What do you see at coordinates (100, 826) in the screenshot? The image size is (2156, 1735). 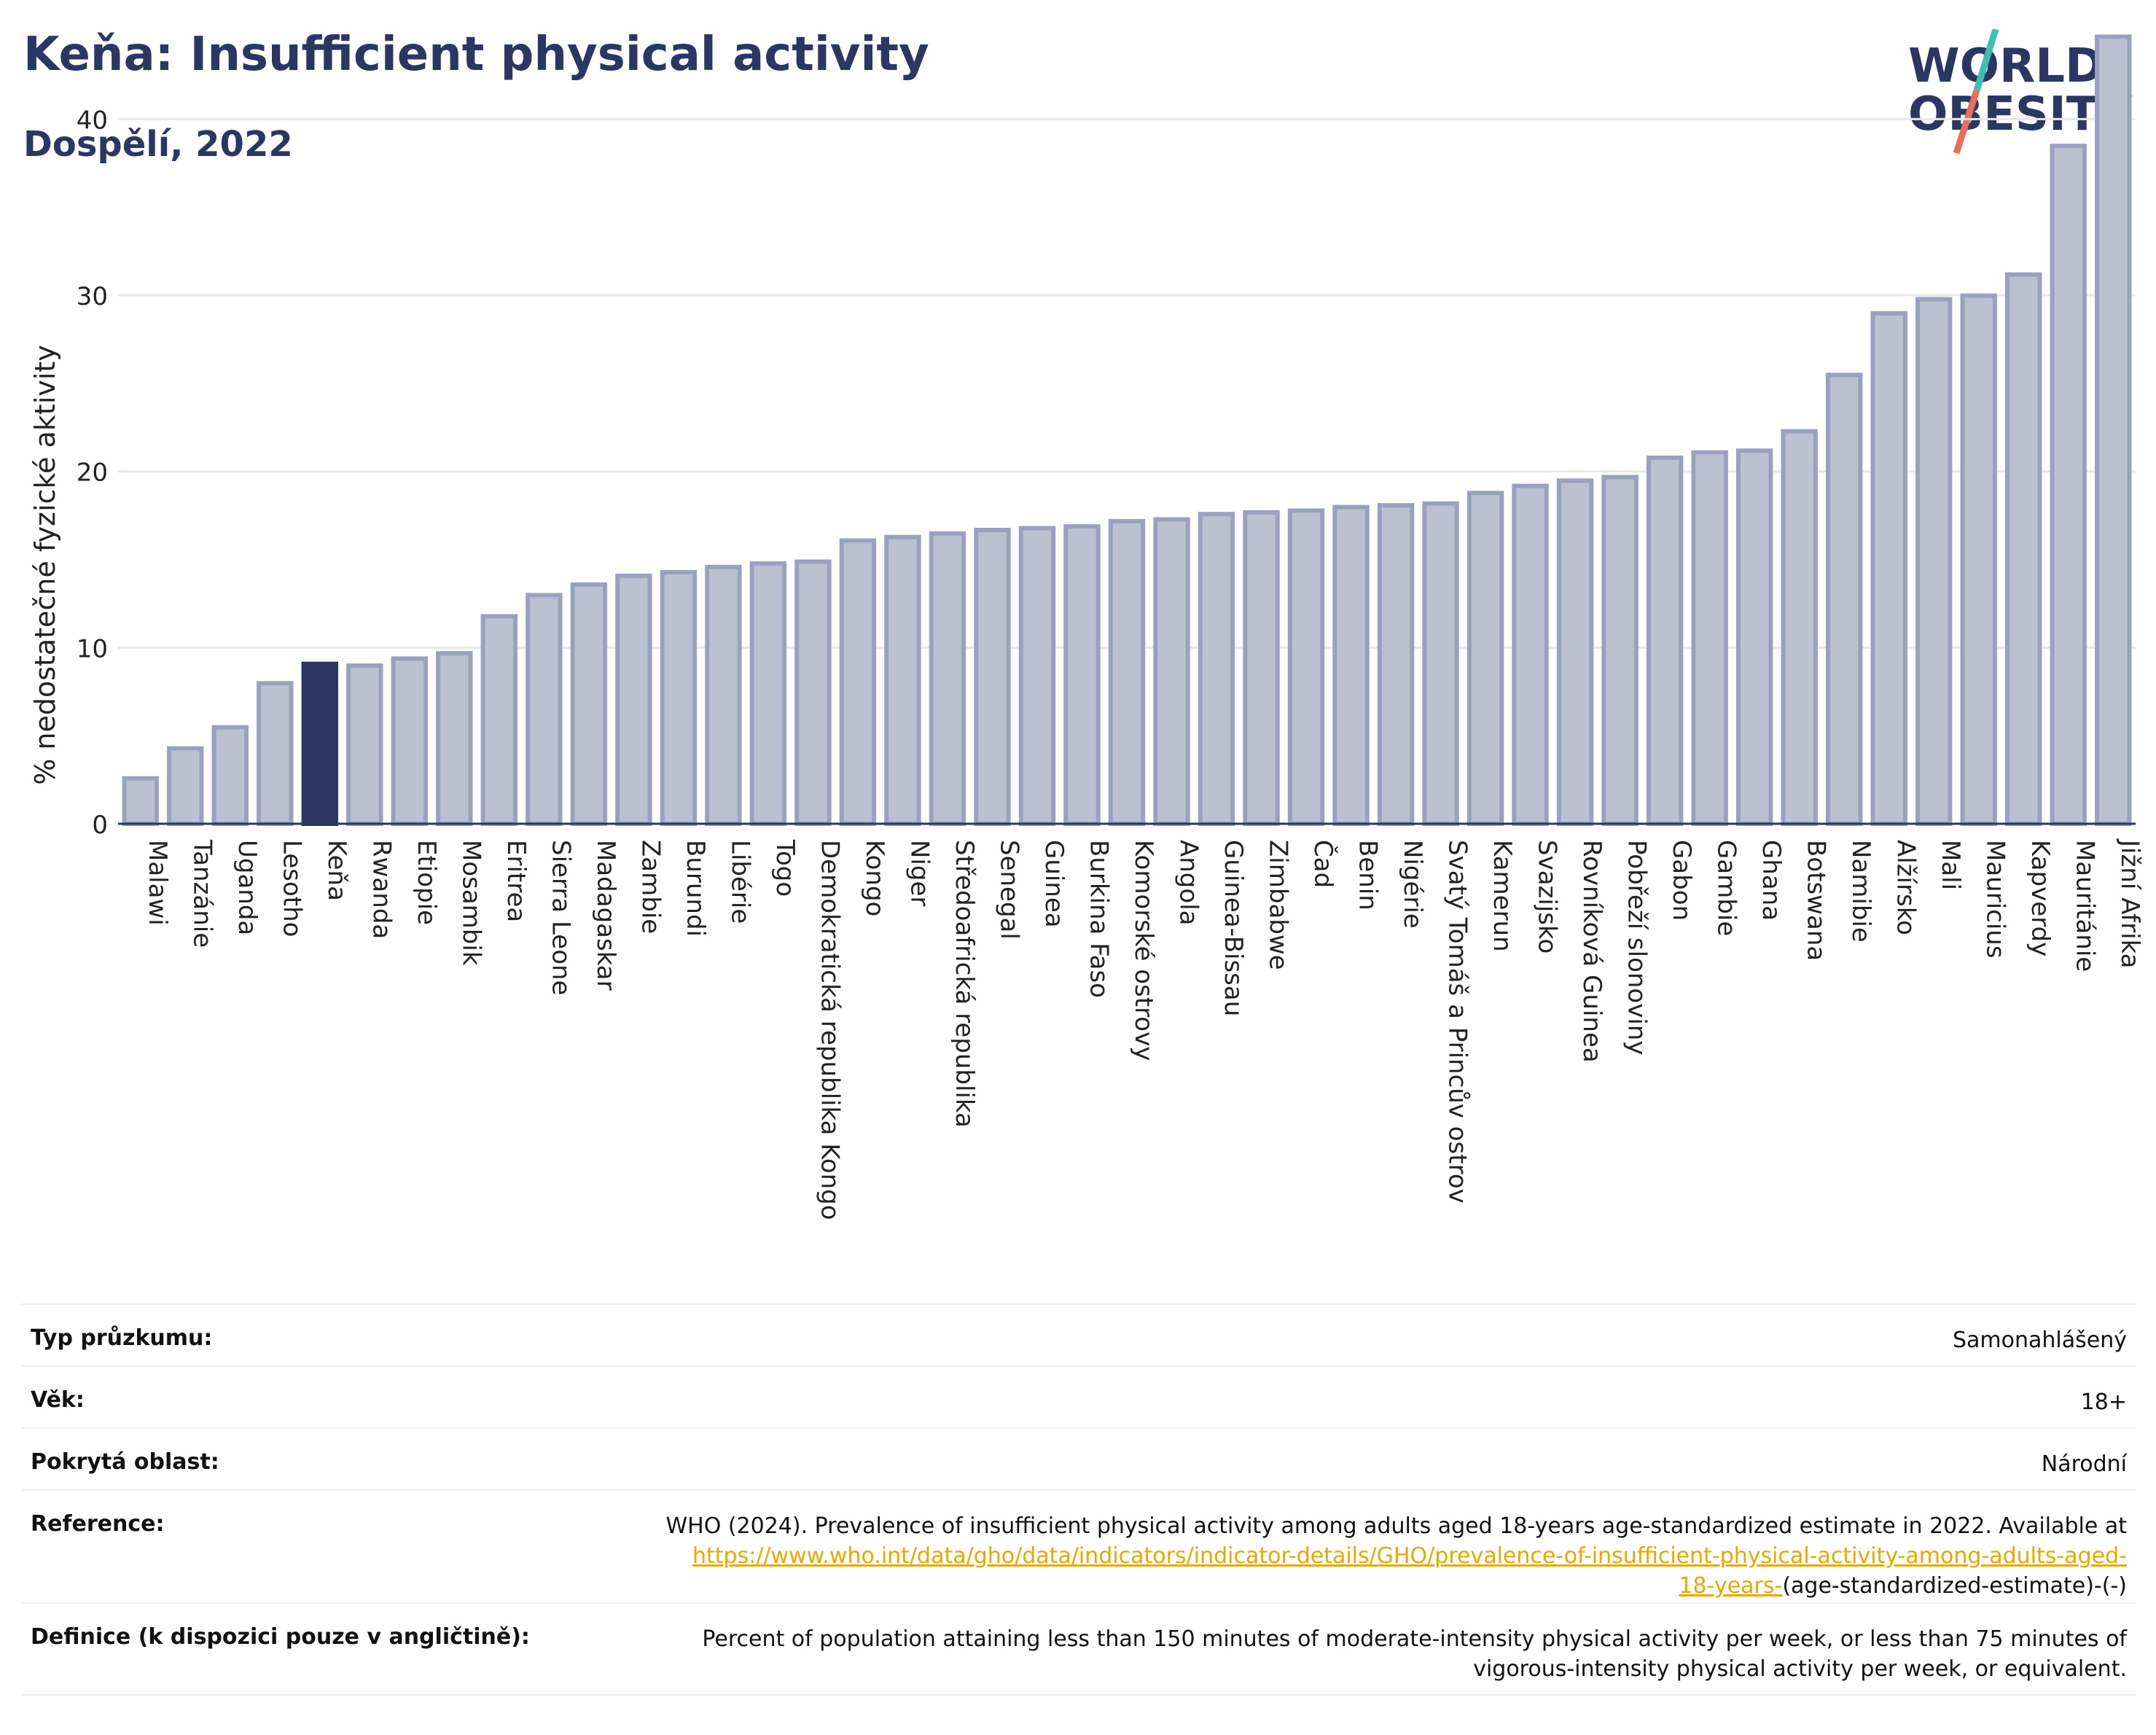 I see `y-tick-label: 0` at bounding box center [100, 826].